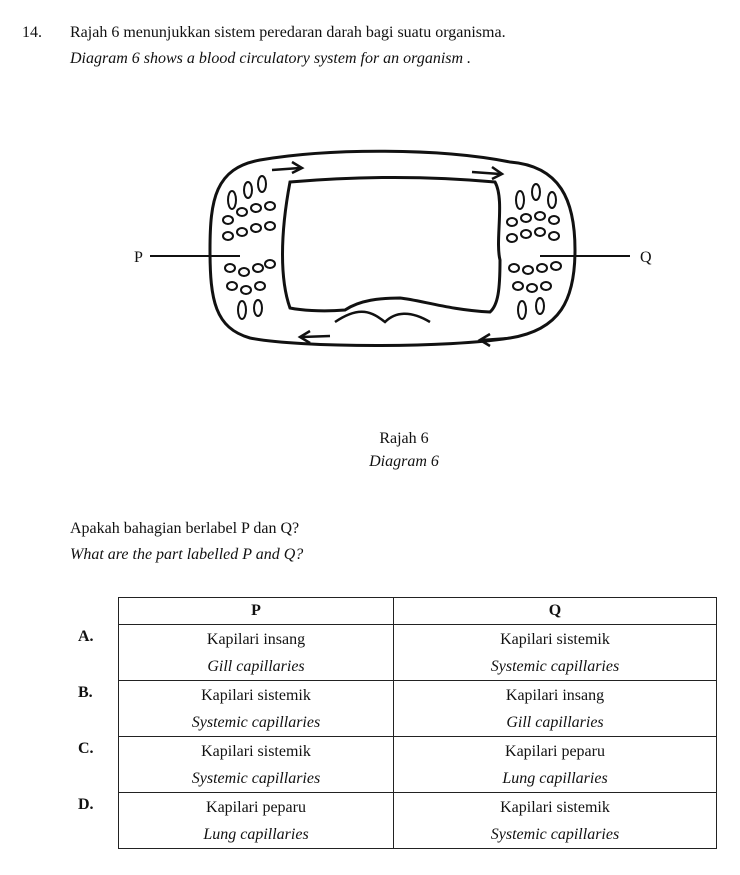  What do you see at coordinates (185, 528) in the screenshot?
I see `prompt-malay: Apakah bahagian berlabel P dan Q?` at bounding box center [185, 528].